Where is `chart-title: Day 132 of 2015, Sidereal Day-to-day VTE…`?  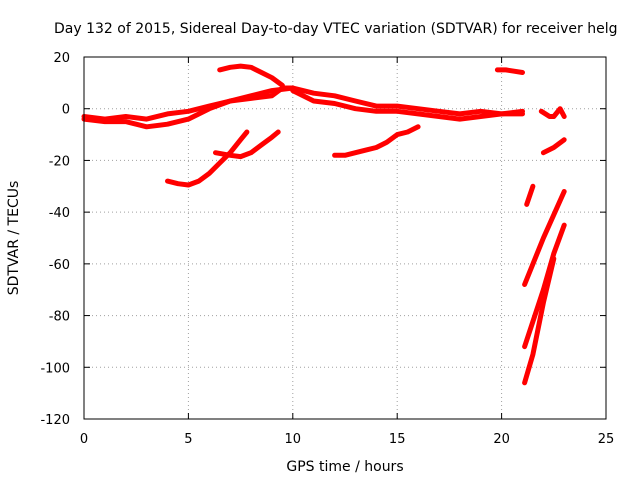
chart-title: Day 132 of 2015, Sidereal Day-to-day VTE… is located at coordinates (335, 29).